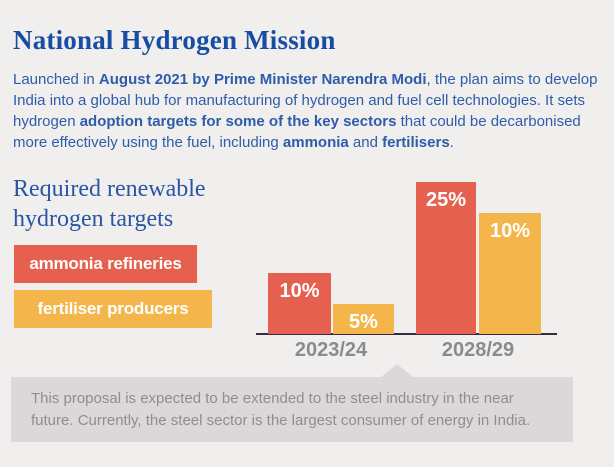 Image resolution: width=614 pixels, height=467 pixels. I want to click on legend-label-fertiliser-producers: fertiliser producers, so click(113, 308).